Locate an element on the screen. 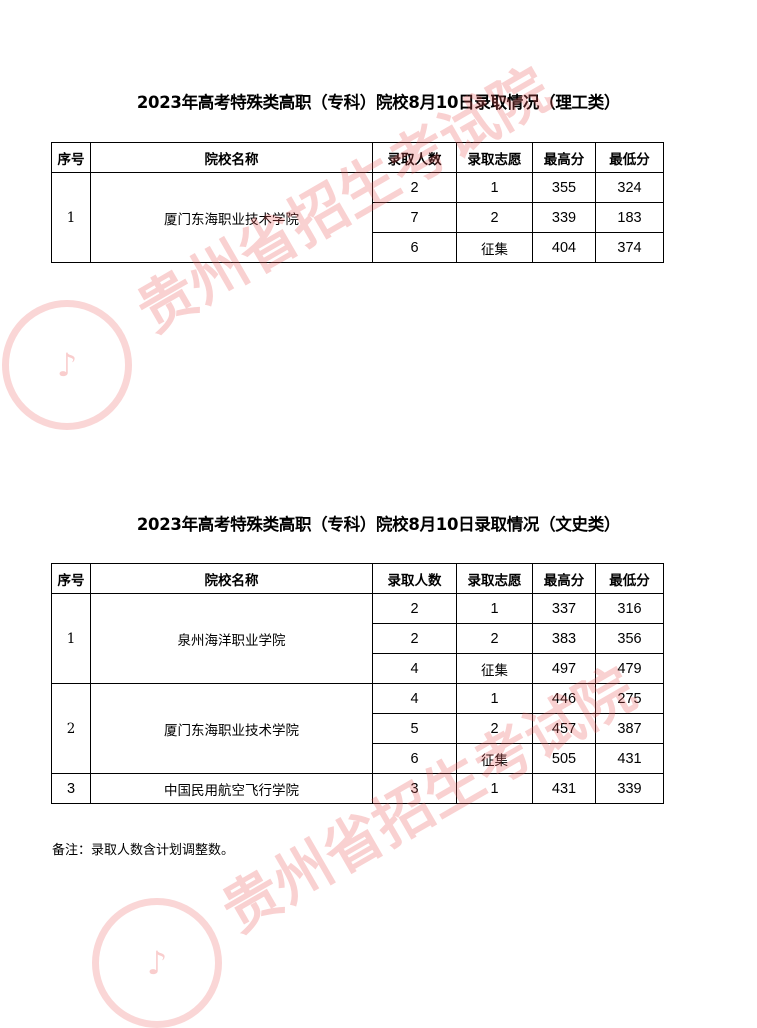 This screenshot has height=1028, width=757. cell-min: 183 is located at coordinates (629, 217).